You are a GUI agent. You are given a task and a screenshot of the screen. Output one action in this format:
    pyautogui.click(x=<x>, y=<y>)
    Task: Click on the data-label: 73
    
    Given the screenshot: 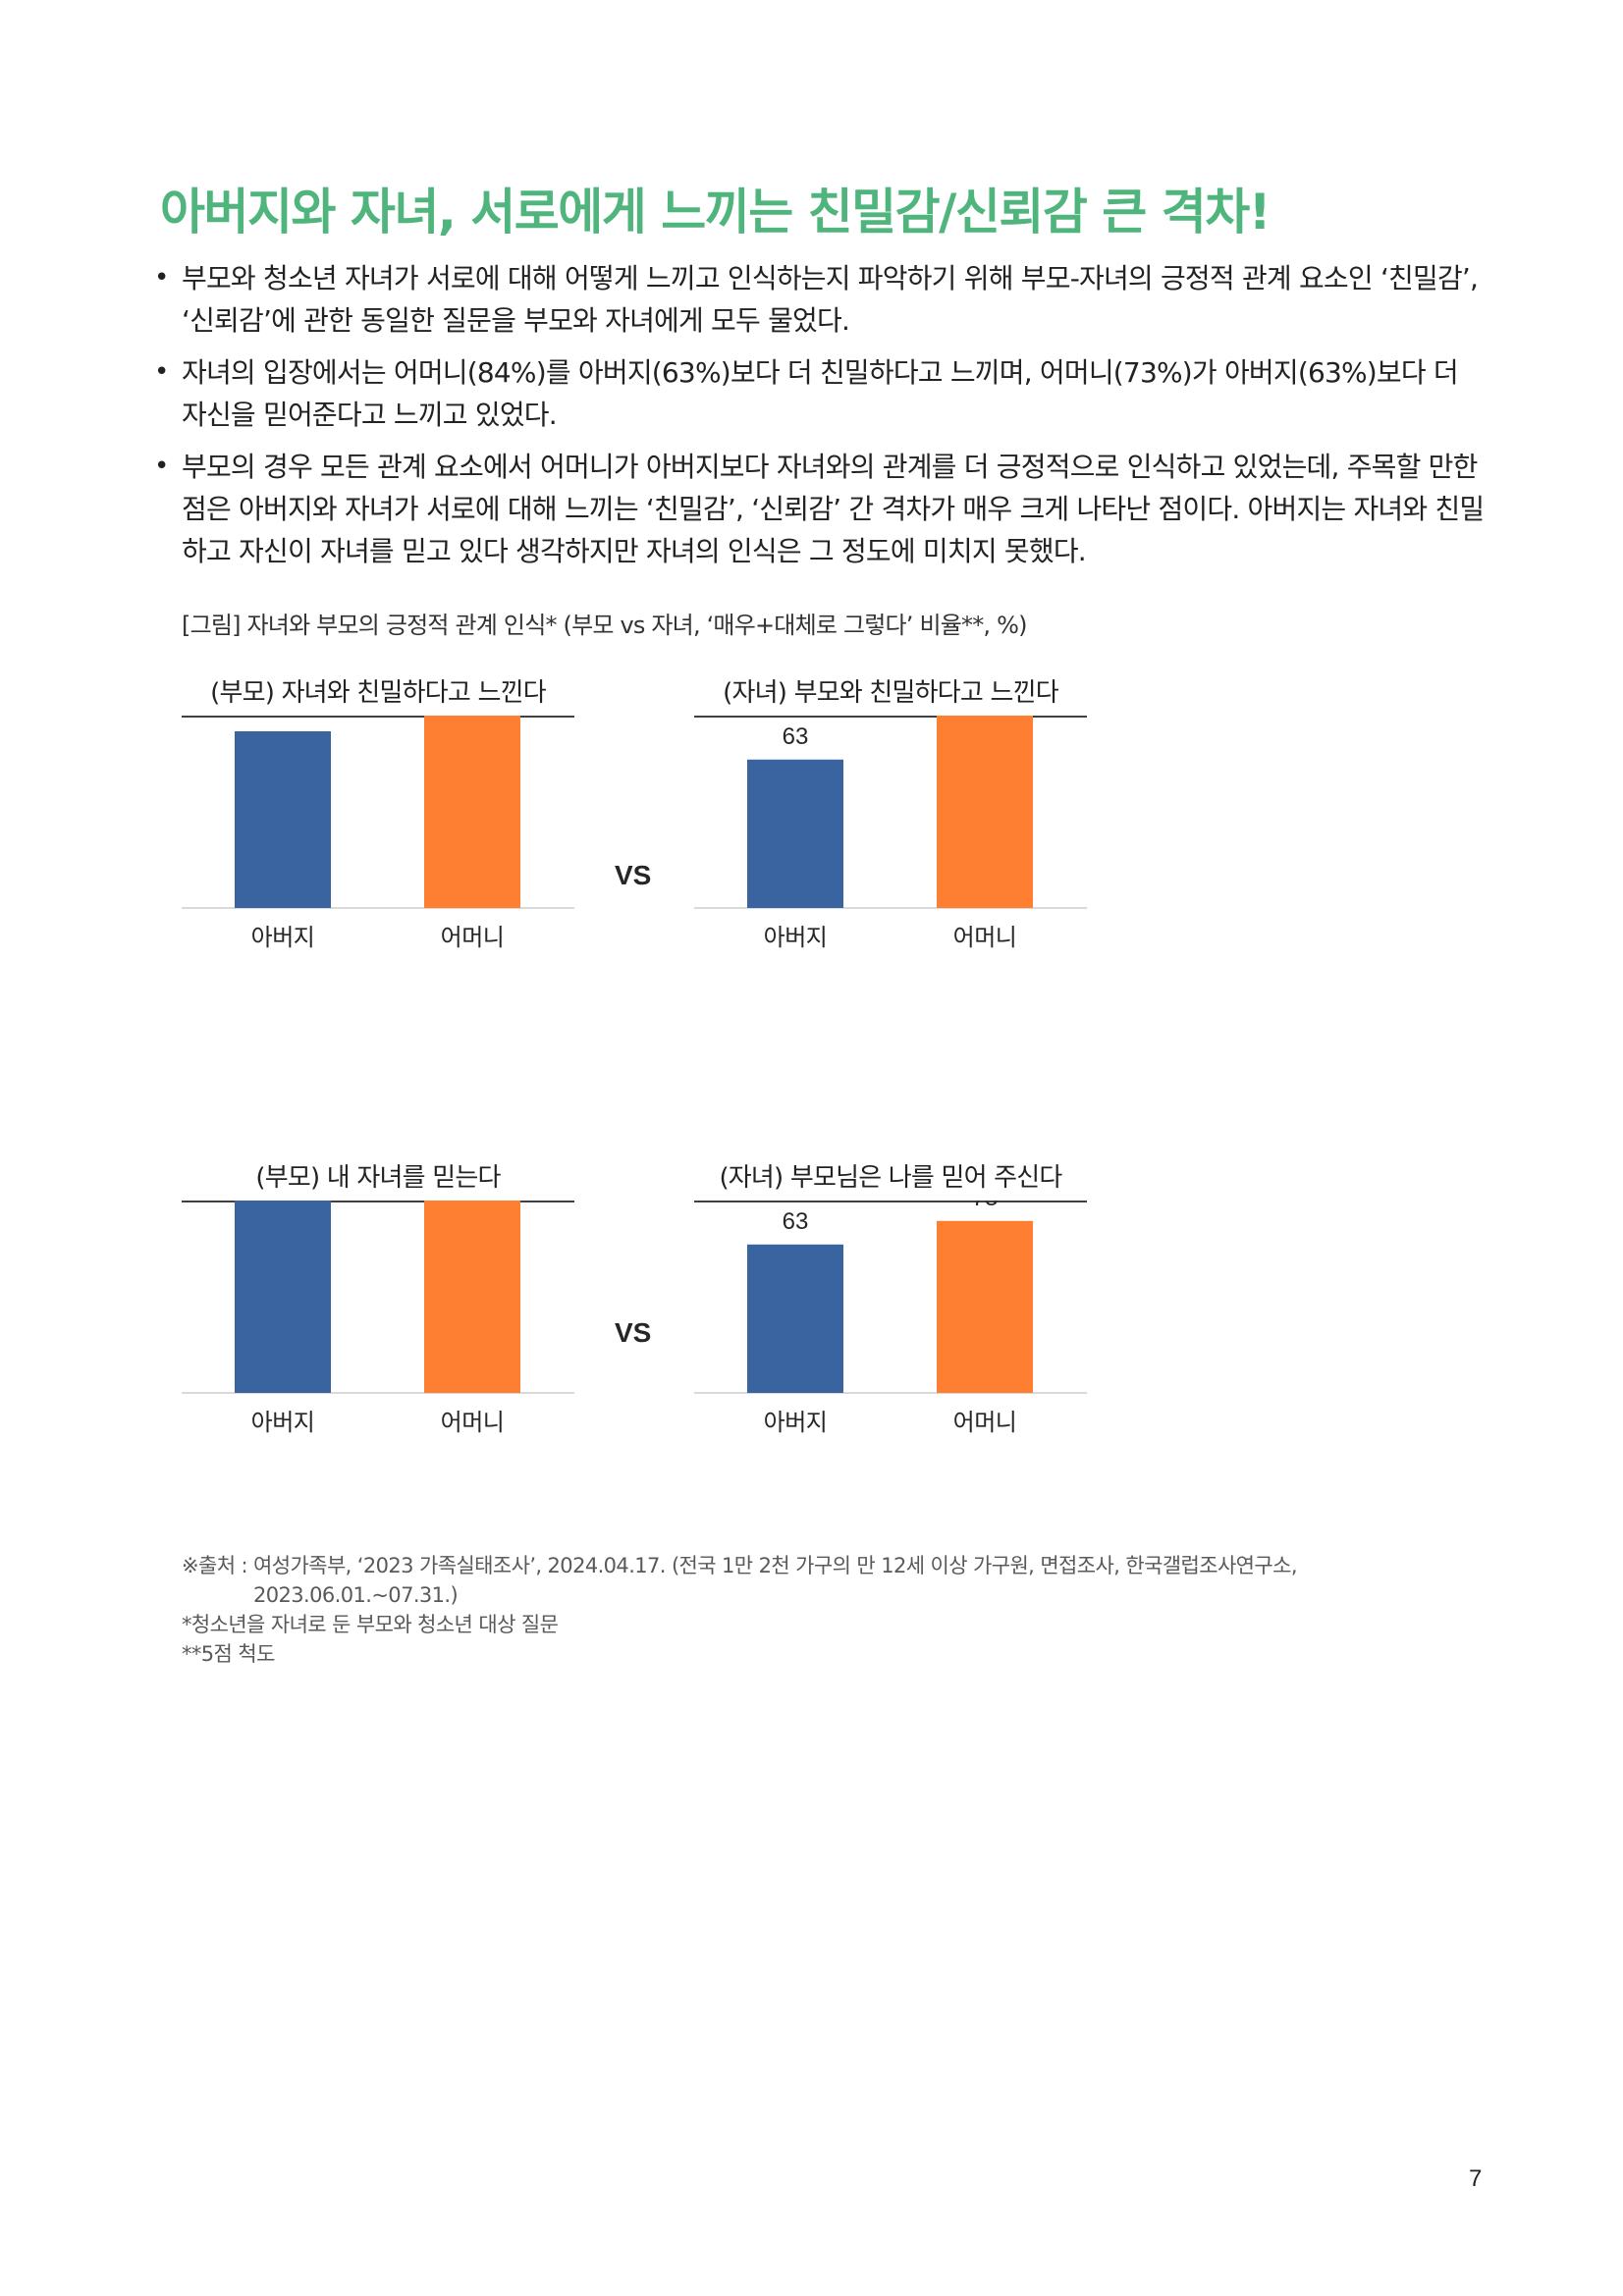 What is the action you would take?
    pyautogui.click(x=985, y=1206)
    